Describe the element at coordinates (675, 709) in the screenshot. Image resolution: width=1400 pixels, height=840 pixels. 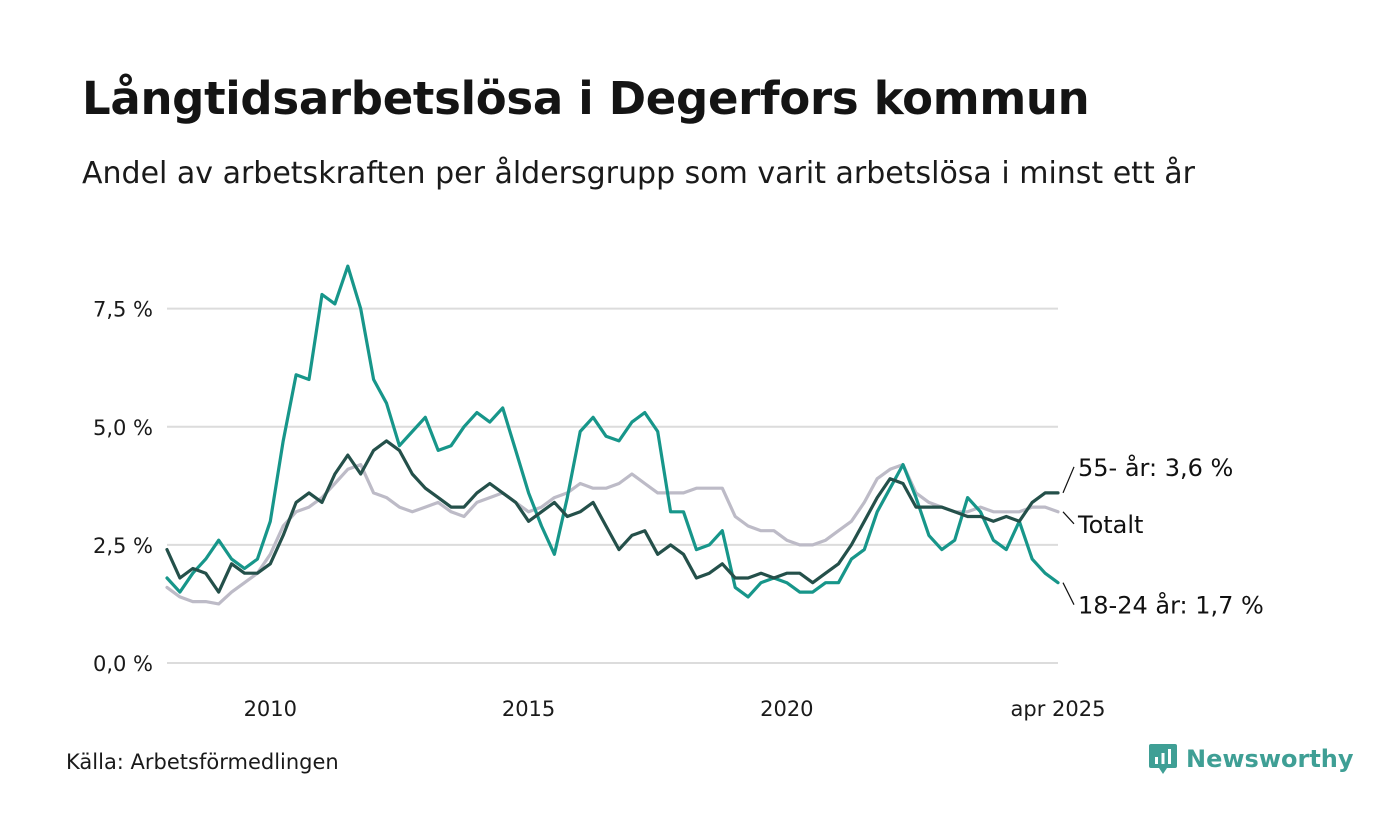
I see `x-axis-ticks: 2010 2015 2020 apr 2025` at that location.